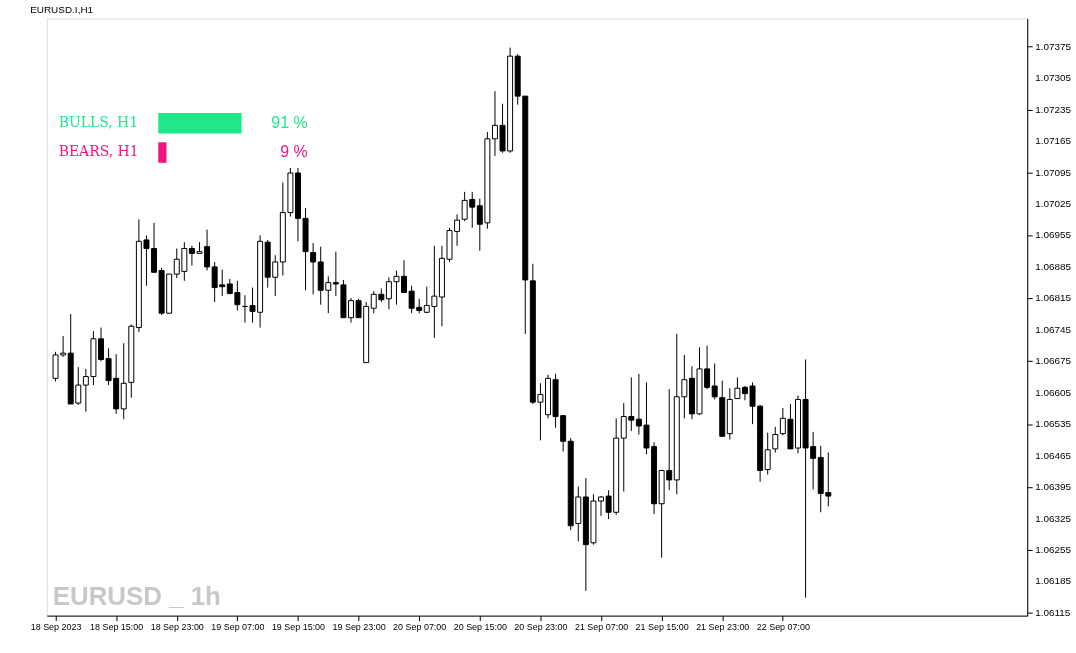 This screenshot has width=1076, height=653. I want to click on x-tick-label: 19 Sep 15:00, so click(298, 627).